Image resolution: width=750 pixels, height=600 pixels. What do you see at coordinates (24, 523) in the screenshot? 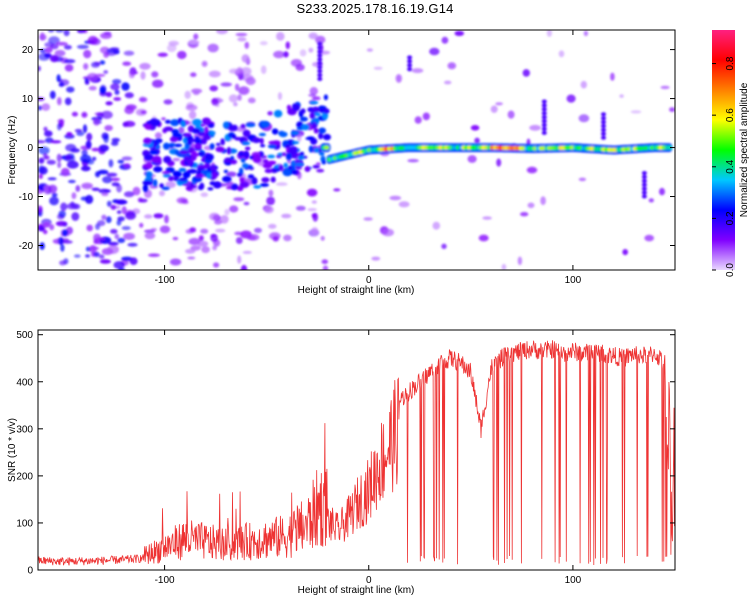
I see `y-tick-label: 100` at bounding box center [24, 523].